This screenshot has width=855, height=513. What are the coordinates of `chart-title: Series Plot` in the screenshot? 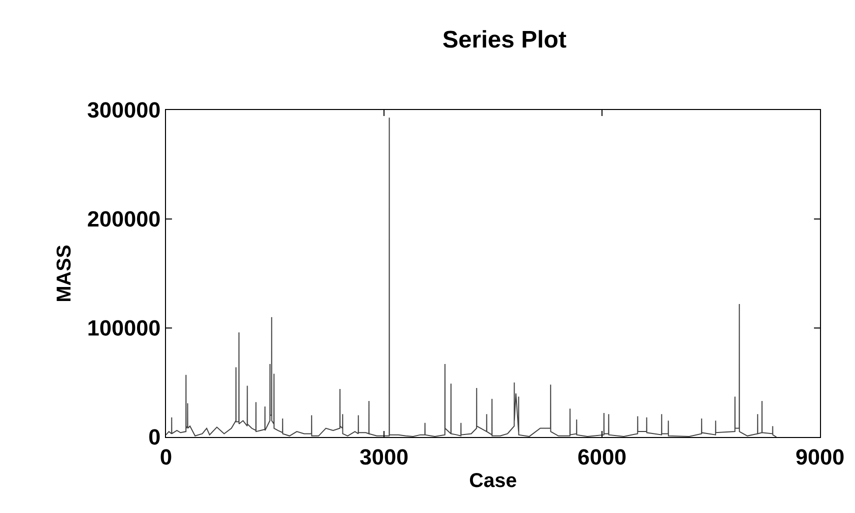 It's located at (504, 40).